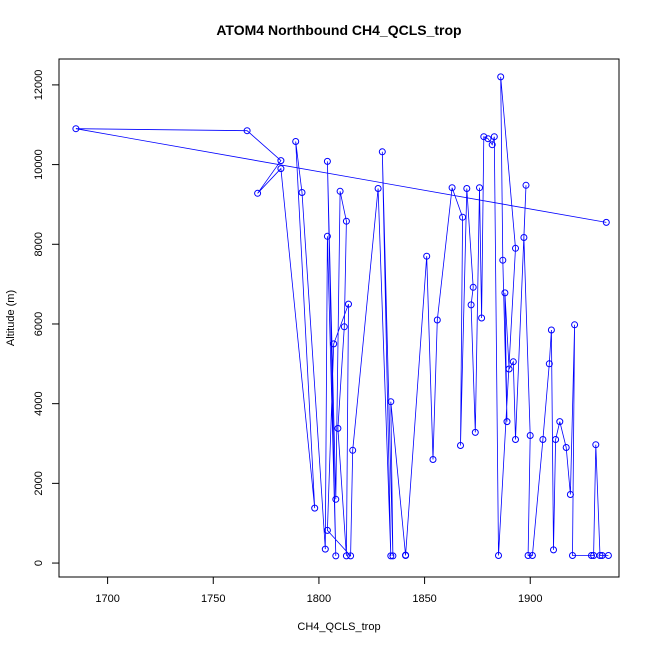 The width and height of the screenshot is (650, 650). I want to click on x-axis: 1700 1750 1800 1850 1900, so click(318, 590).